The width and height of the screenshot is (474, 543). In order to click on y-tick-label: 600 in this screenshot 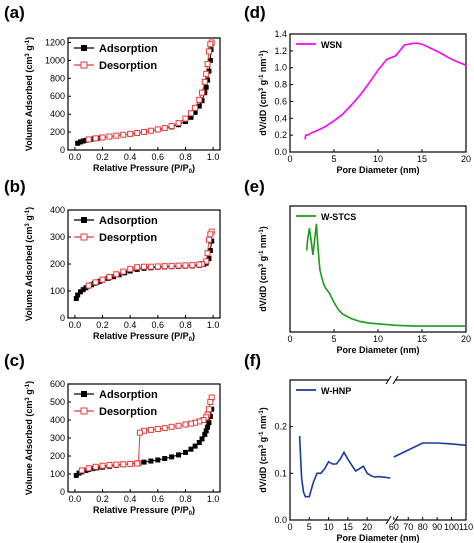, I will do `click(57, 96)`.